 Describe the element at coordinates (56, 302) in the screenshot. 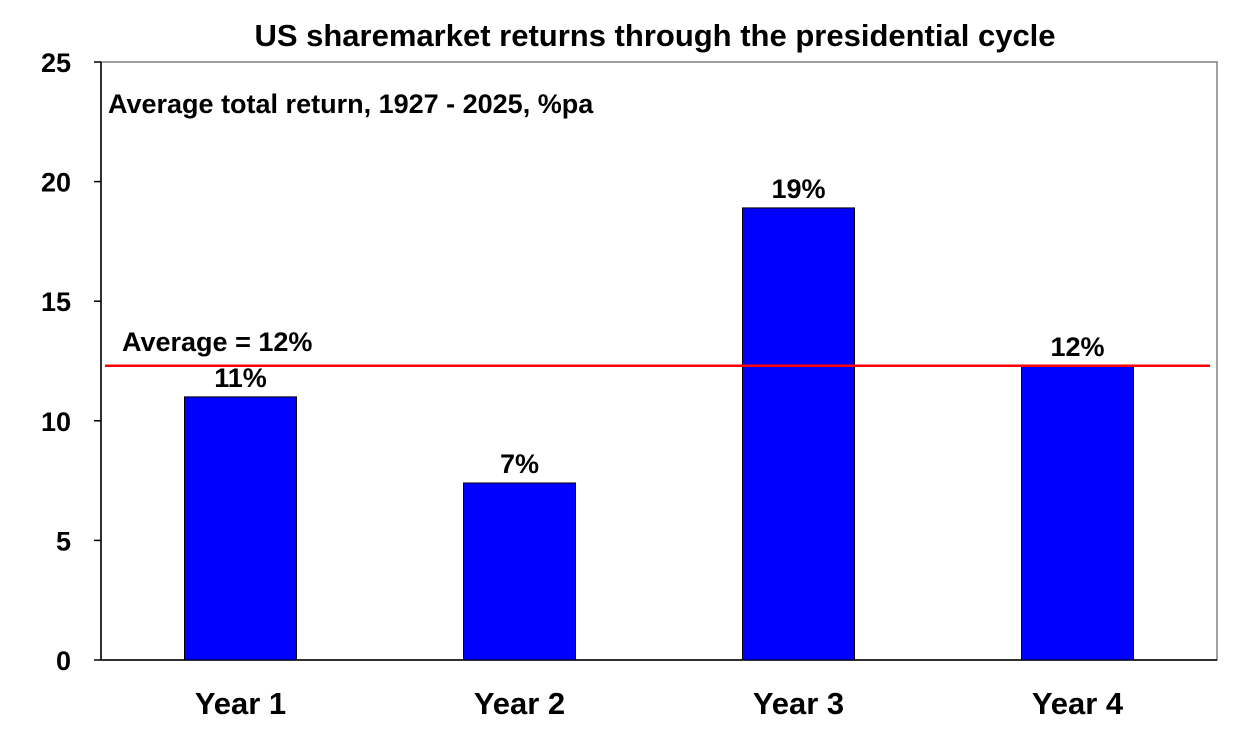

I see `y-tick-label: 15` at that location.